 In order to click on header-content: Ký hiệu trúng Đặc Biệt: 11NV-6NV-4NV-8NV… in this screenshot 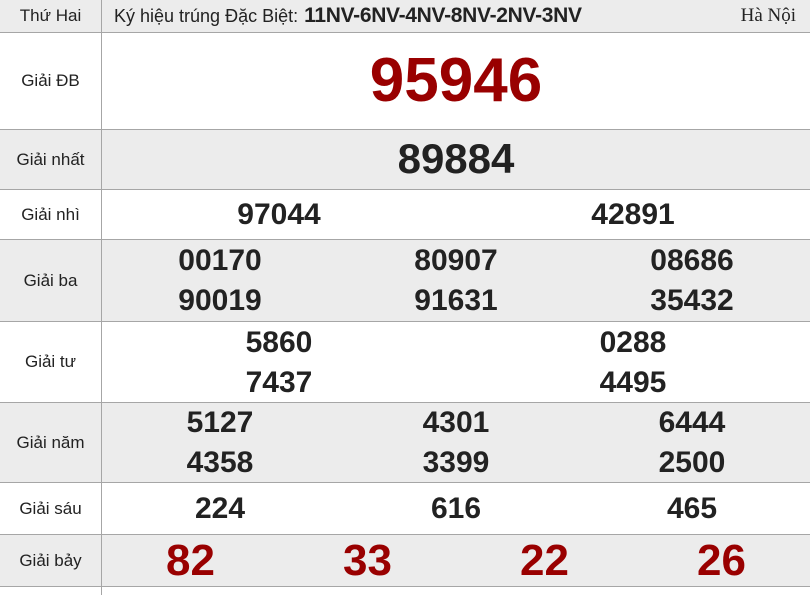, I will do `click(456, 16)`.